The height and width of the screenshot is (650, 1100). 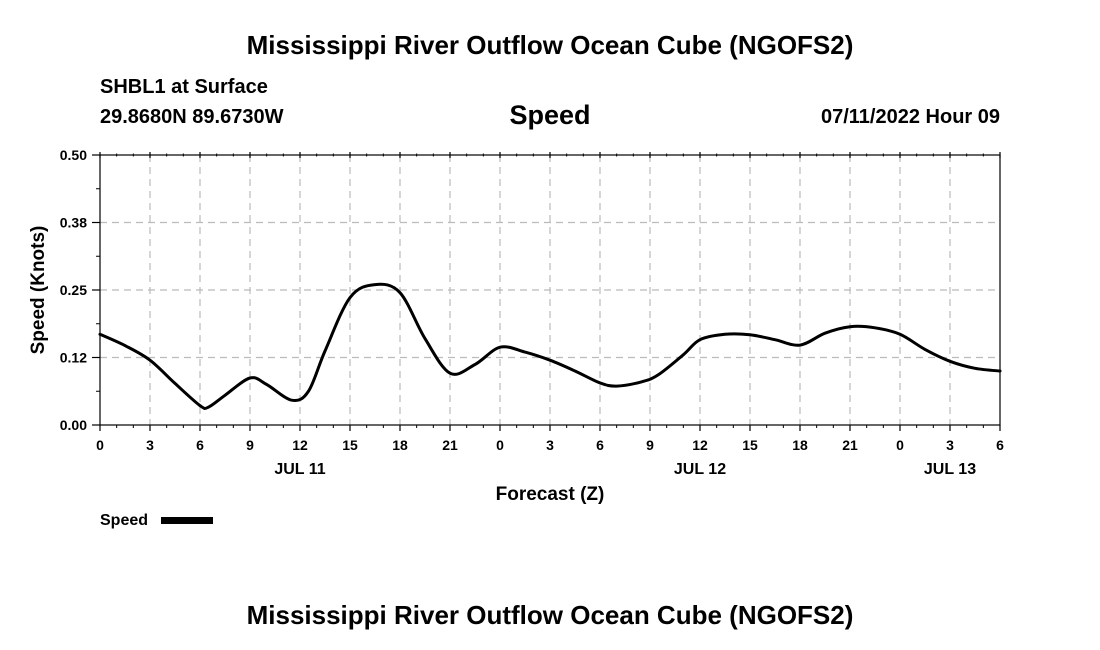 I want to click on date-label: JUL 12, so click(x=700, y=469).